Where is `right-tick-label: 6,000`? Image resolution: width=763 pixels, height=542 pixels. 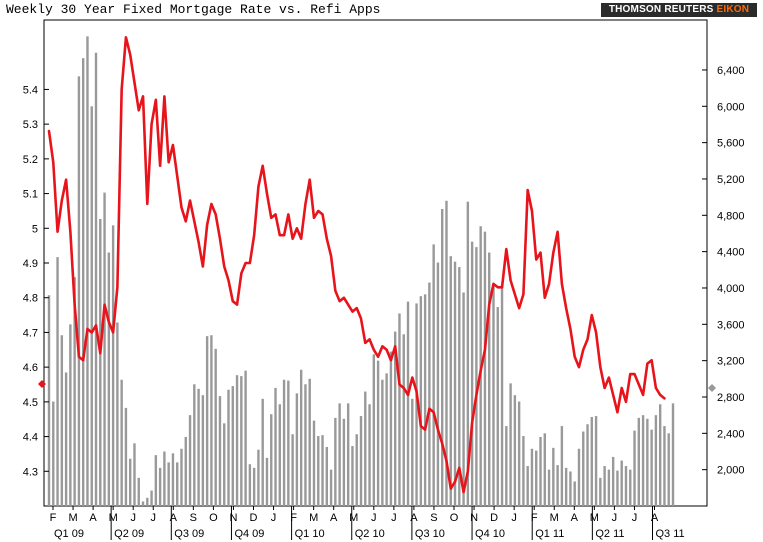 right-tick-label: 6,000 is located at coordinates (731, 107).